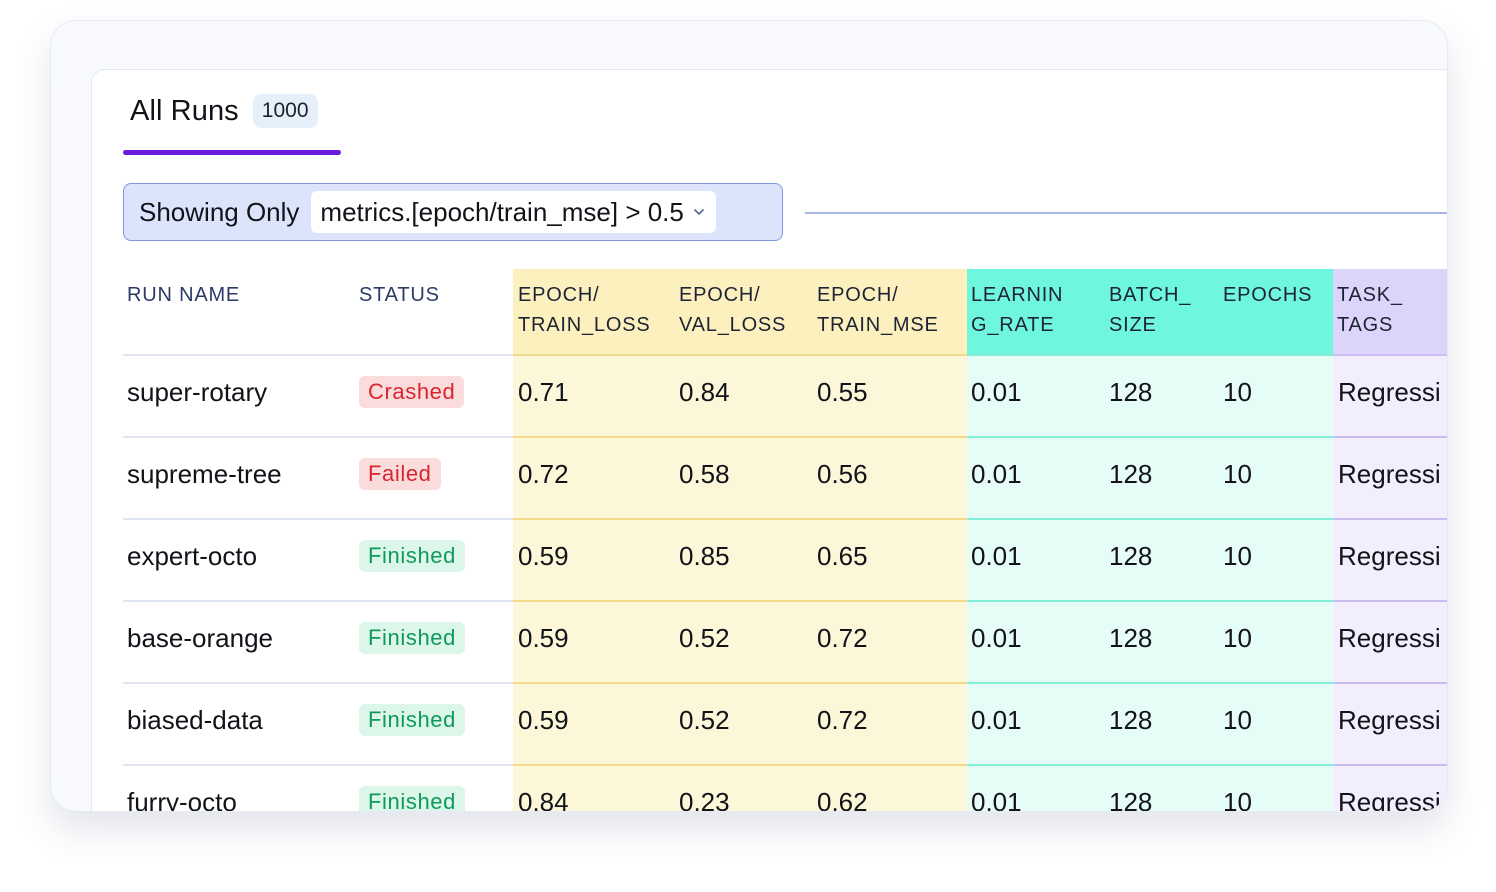  Describe the element at coordinates (1268, 295) in the screenshot. I see `column-header-epochs: EPOCHS` at that location.